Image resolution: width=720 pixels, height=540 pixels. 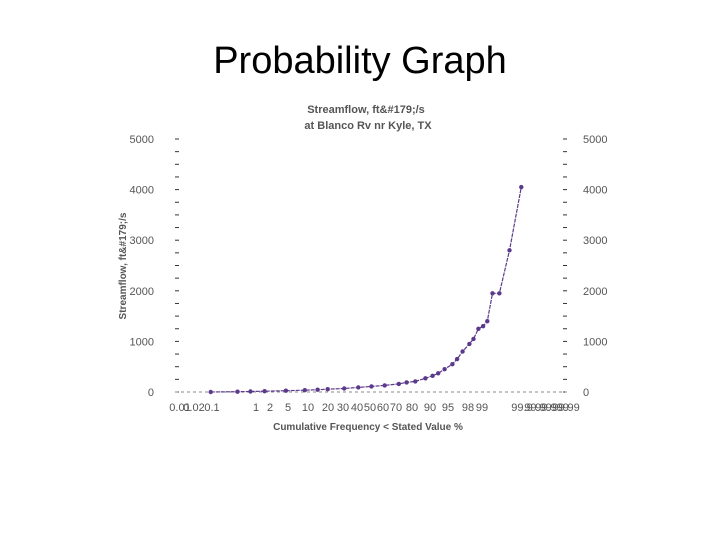 What do you see at coordinates (595, 191) in the screenshot?
I see `y-tick-label-right: 4000` at bounding box center [595, 191].